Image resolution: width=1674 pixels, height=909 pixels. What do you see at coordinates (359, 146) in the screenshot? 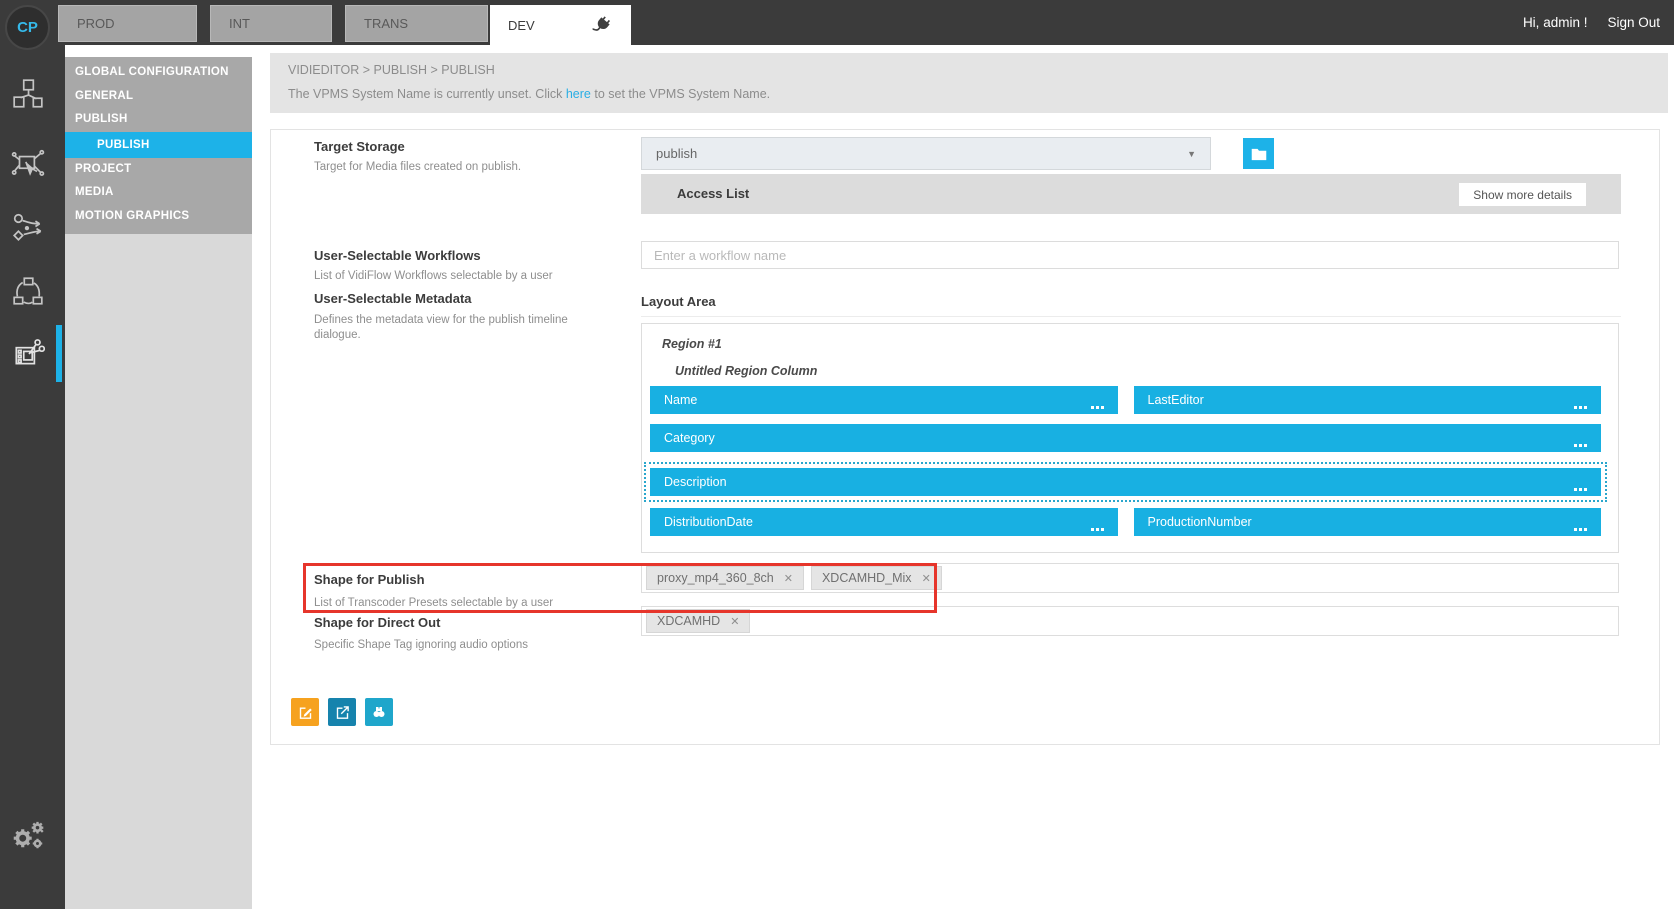
I see `target-storage-label: Target Storage` at bounding box center [359, 146].